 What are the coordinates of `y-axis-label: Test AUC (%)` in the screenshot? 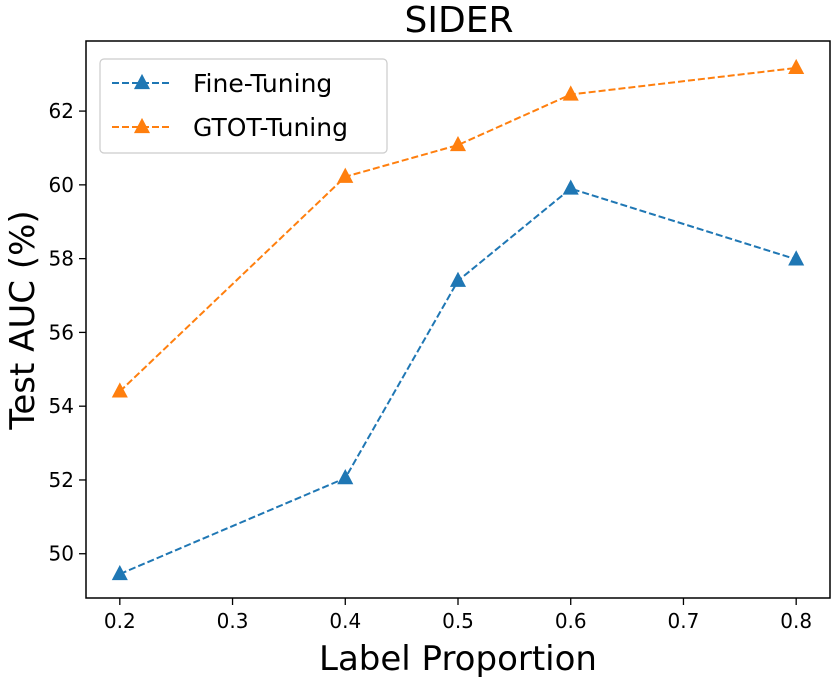 It's located at (23, 320).